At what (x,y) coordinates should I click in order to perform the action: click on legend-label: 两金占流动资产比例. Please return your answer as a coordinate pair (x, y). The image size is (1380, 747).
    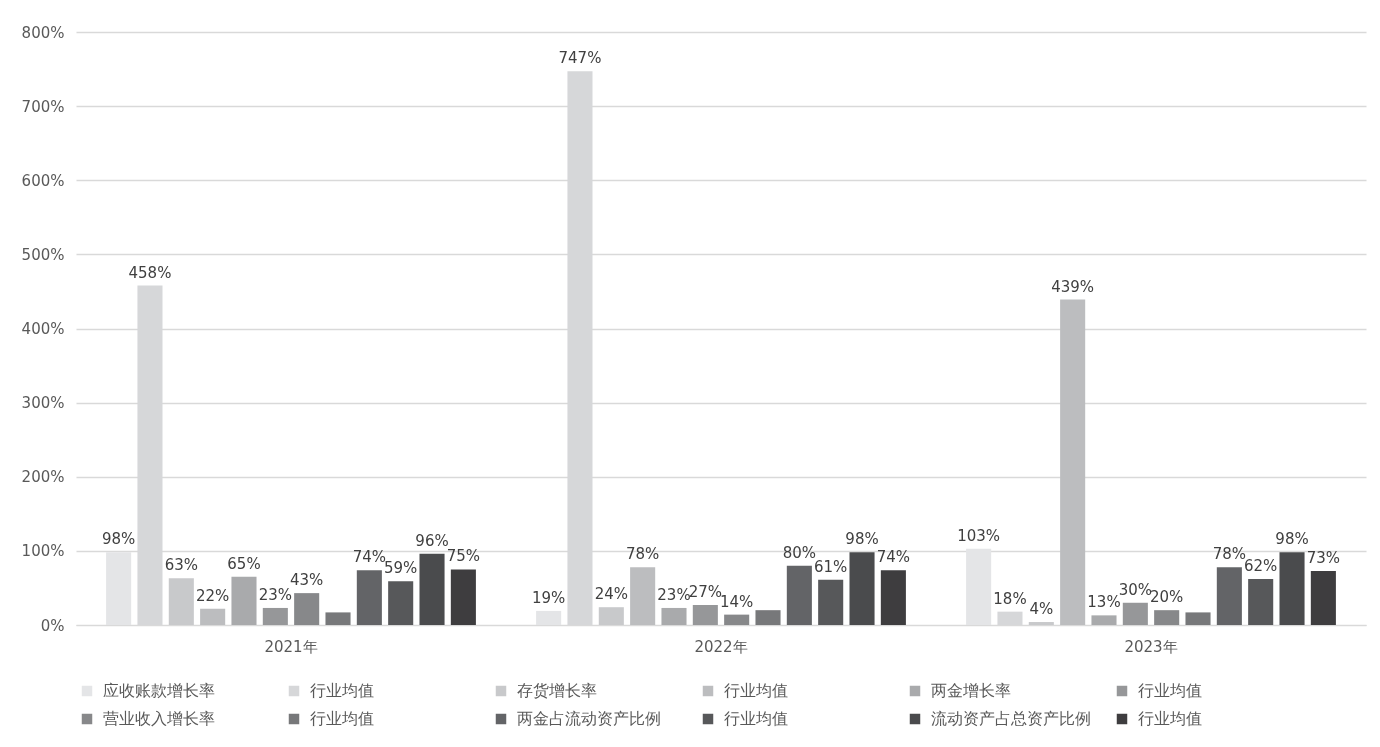
    Looking at the image, I should click on (589, 718).